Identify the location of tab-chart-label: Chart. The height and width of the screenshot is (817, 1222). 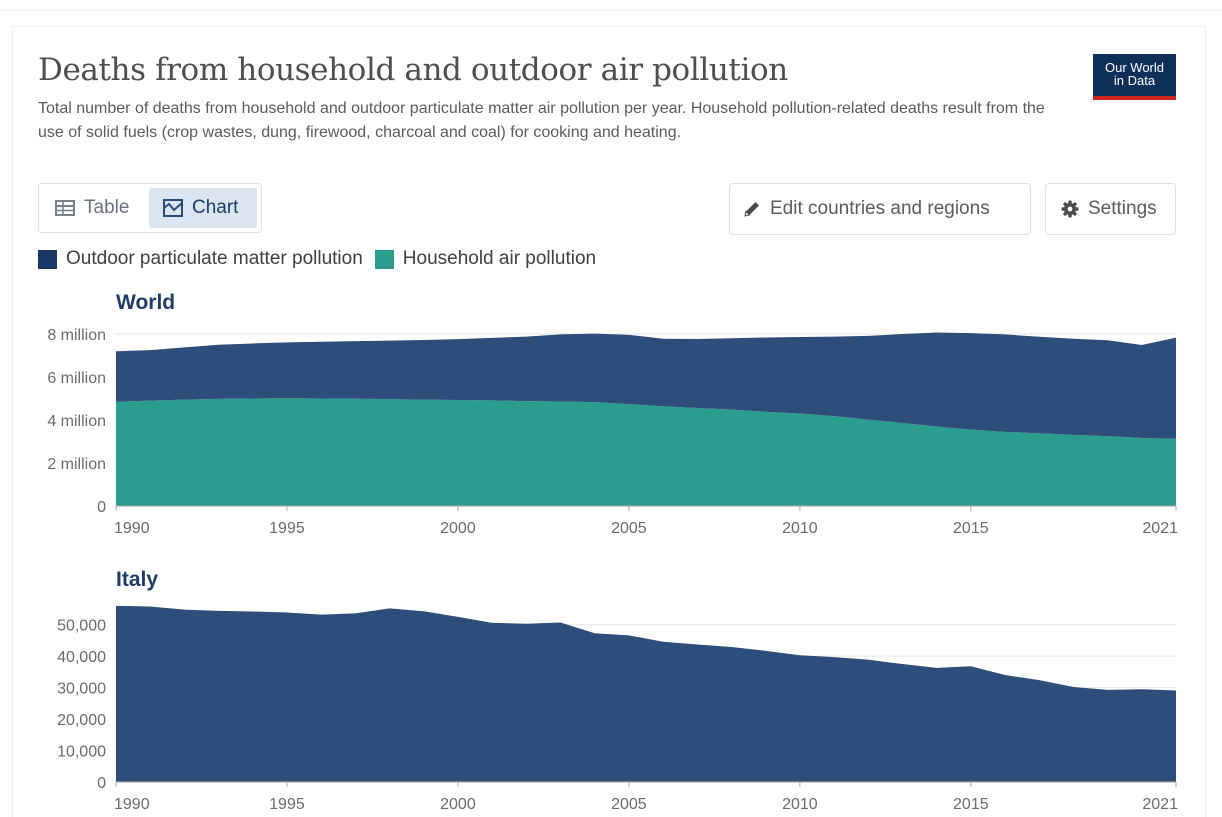
(215, 207).